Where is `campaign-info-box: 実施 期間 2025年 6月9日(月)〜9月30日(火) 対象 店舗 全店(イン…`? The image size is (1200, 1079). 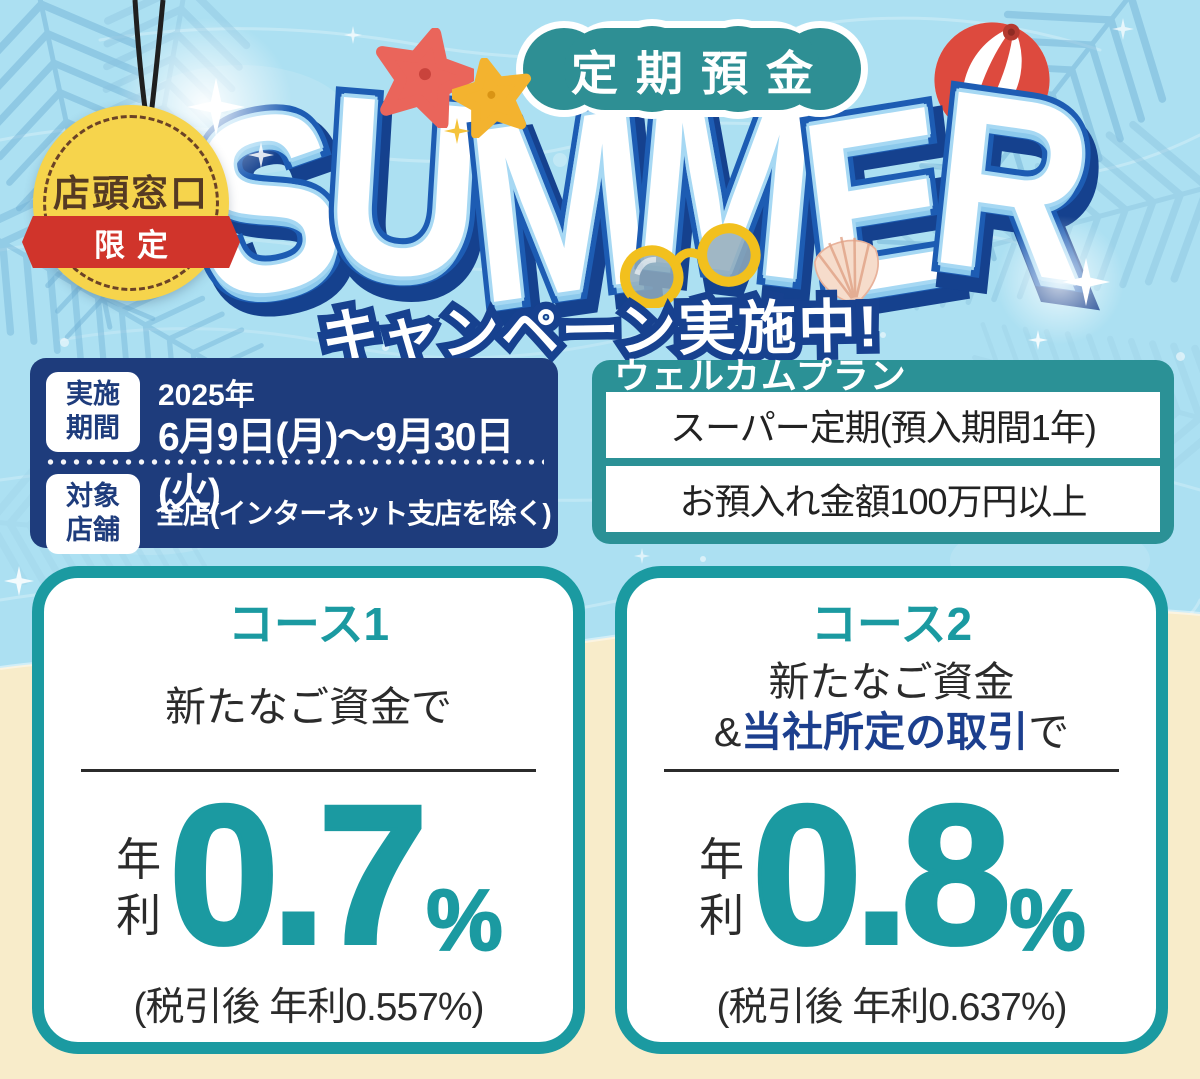 campaign-info-box: 実施 期間 2025年 6月9日(月)〜9月30日(火) 対象 店舗 全店(イン… is located at coordinates (294, 456).